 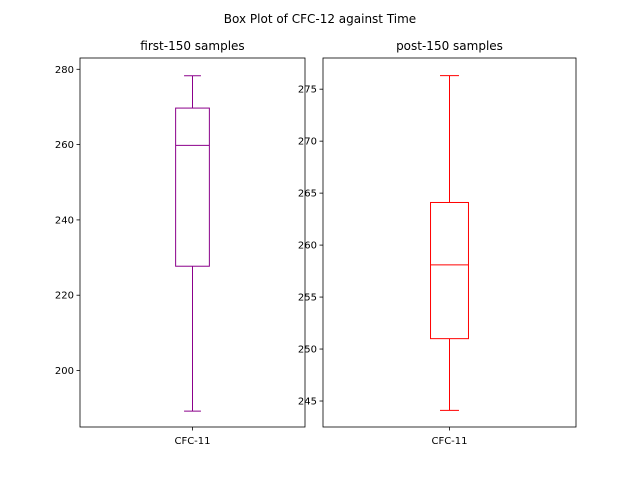 What do you see at coordinates (307, 90) in the screenshot?
I see `y-tick-label: 275` at bounding box center [307, 90].